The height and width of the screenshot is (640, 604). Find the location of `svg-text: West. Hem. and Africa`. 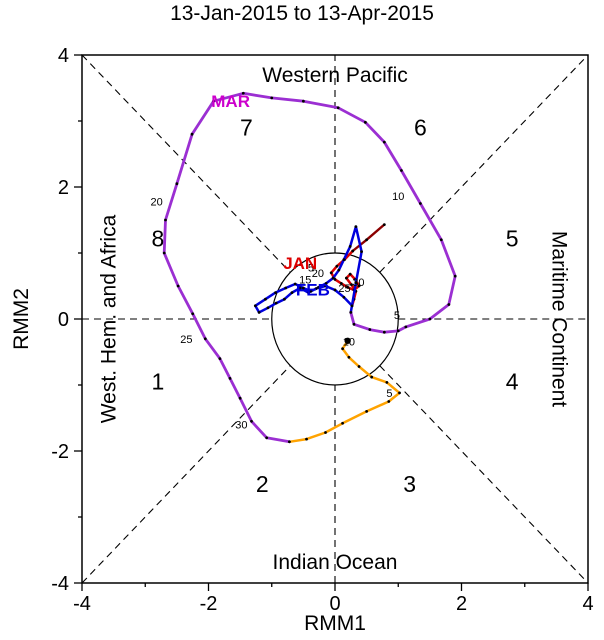

svg-text: West. Hem. and Africa is located at coordinates (109, 318).